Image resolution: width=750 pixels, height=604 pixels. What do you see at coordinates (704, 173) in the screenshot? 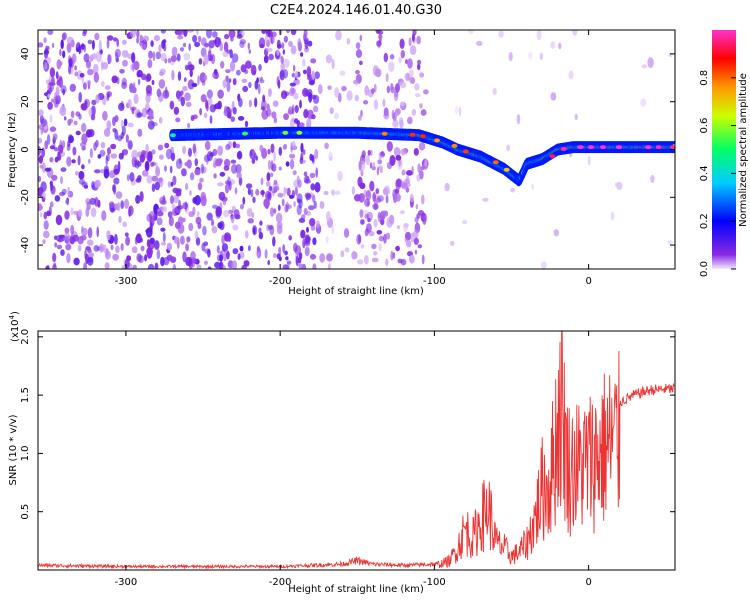
I see `colorbar-tick-label: 0.4` at bounding box center [704, 173].